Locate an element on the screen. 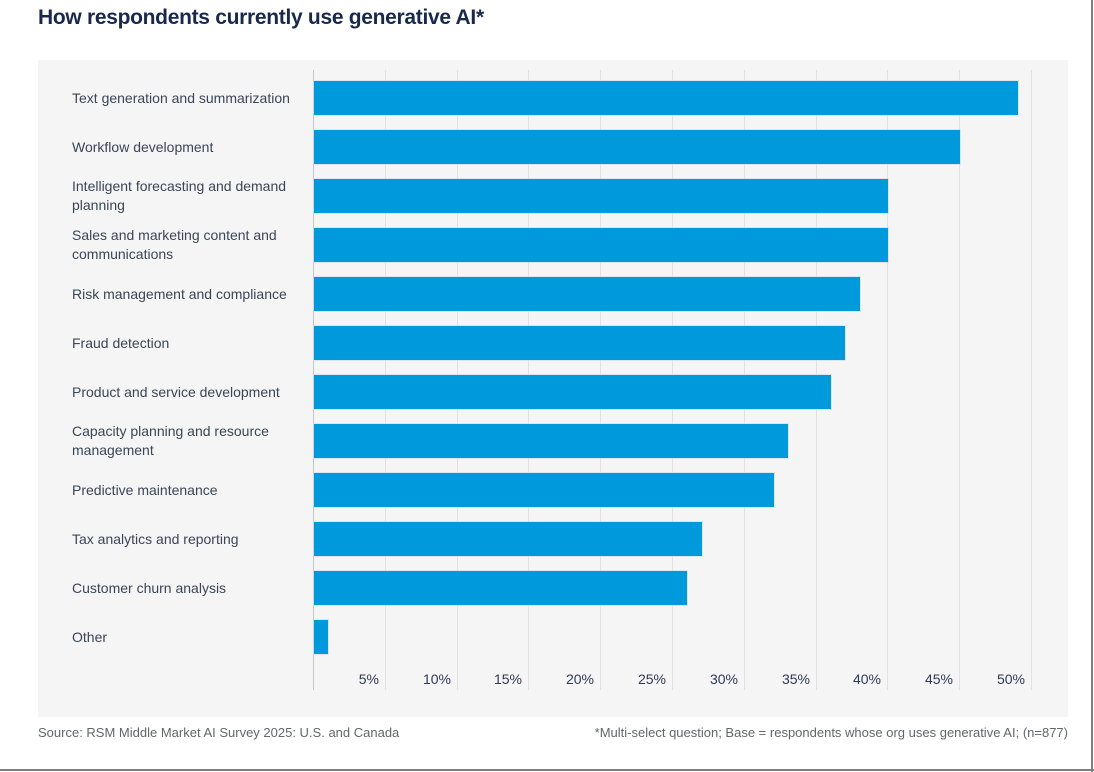 This screenshot has width=1094, height=772. category-label: Tax analytics and reporting is located at coordinates (155, 538).